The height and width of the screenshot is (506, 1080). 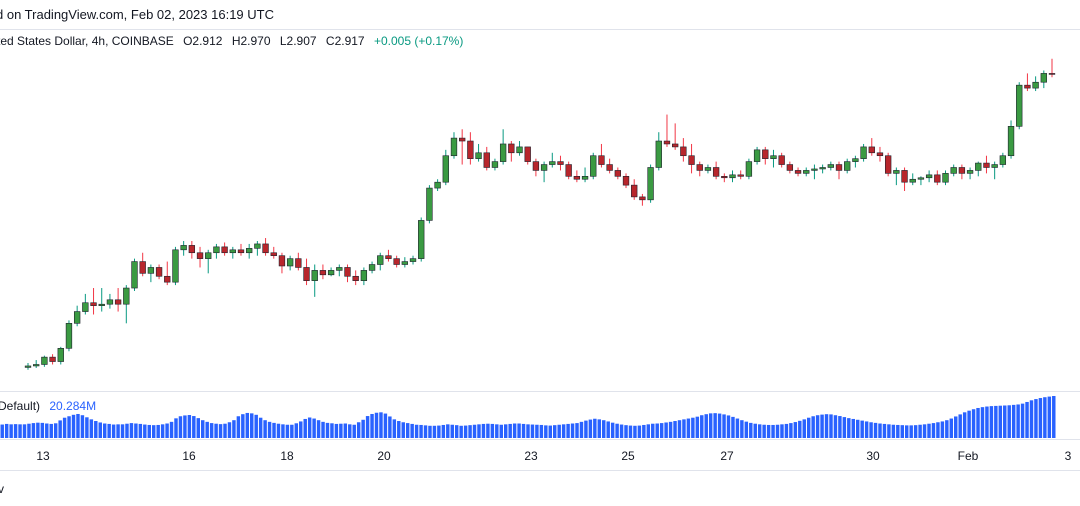 I want to click on volume-value: 20.284M, so click(x=73, y=406).